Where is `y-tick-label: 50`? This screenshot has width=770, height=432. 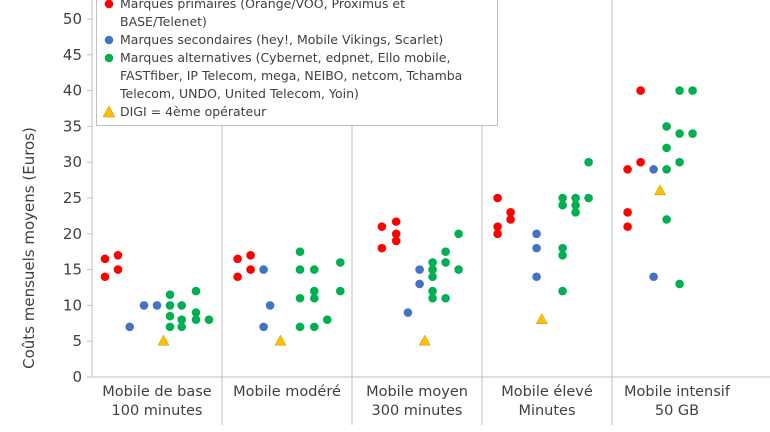 y-tick-label: 50 is located at coordinates (72, 19).